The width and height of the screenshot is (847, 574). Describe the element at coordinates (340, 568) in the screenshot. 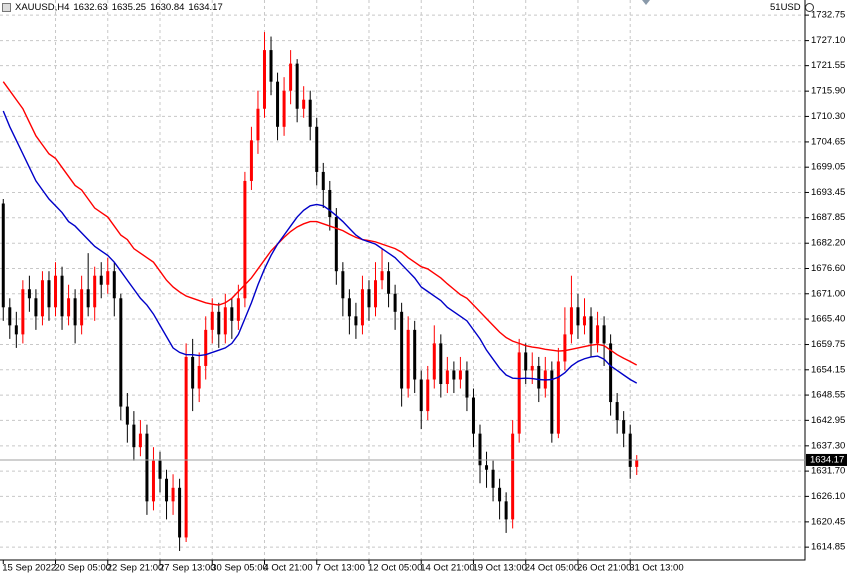

I see `x-tick-label: 7 Oct 13:00` at that location.